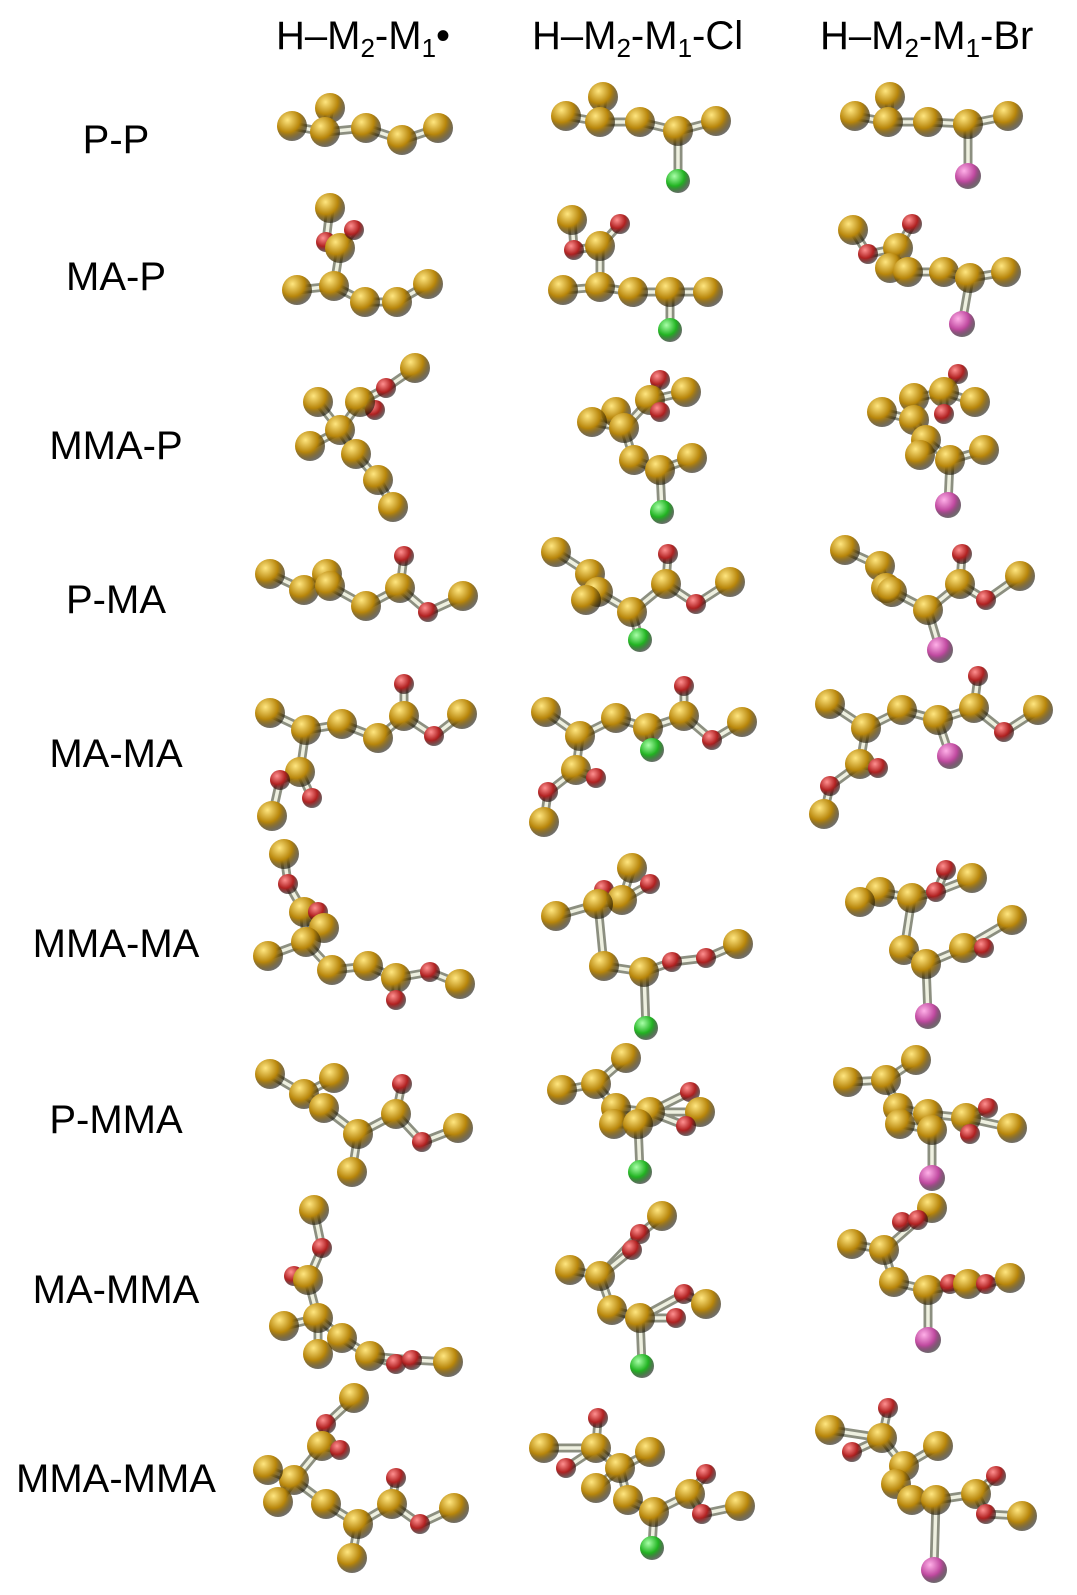 This screenshot has height=1595, width=1077. I want to click on molecule-ma-p-bromide, so click(929, 275).